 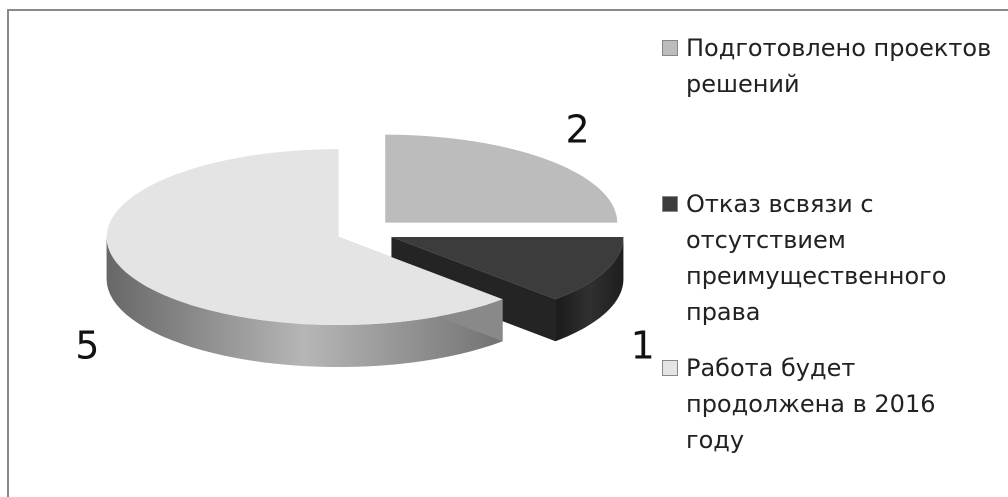 I want to click on data-label: 5, so click(x=87, y=346).